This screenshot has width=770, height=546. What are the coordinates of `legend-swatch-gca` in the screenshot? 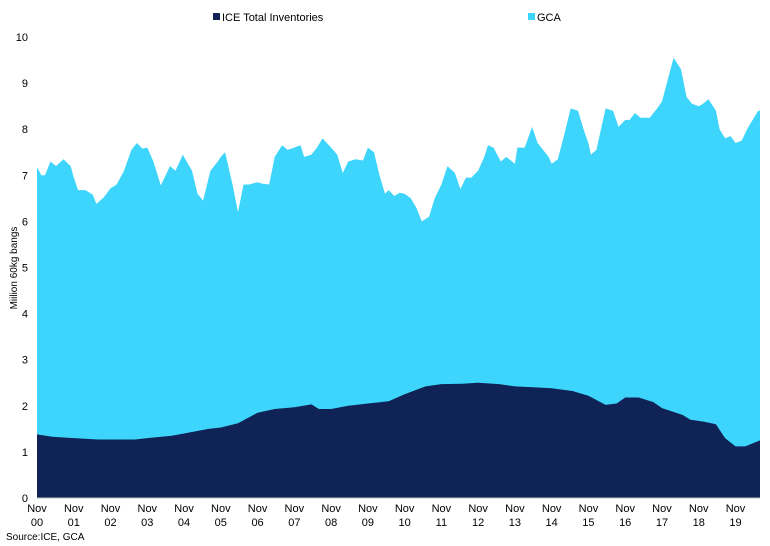 It's located at (531, 16).